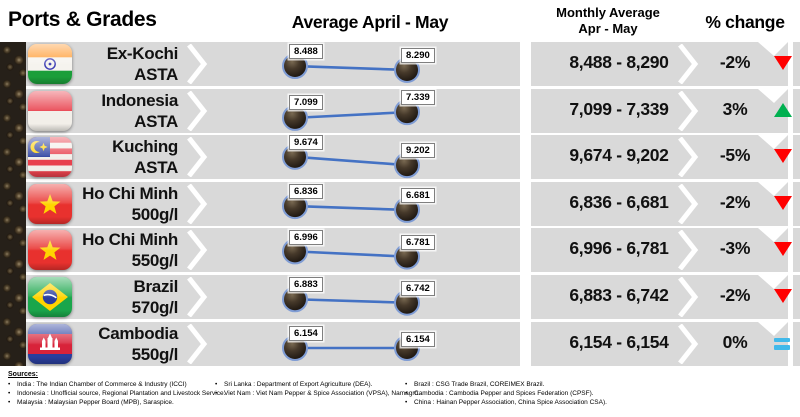 This screenshot has width=800, height=417. I want to click on header-monthly-average: Monthly Average Apr - May, so click(608, 20).